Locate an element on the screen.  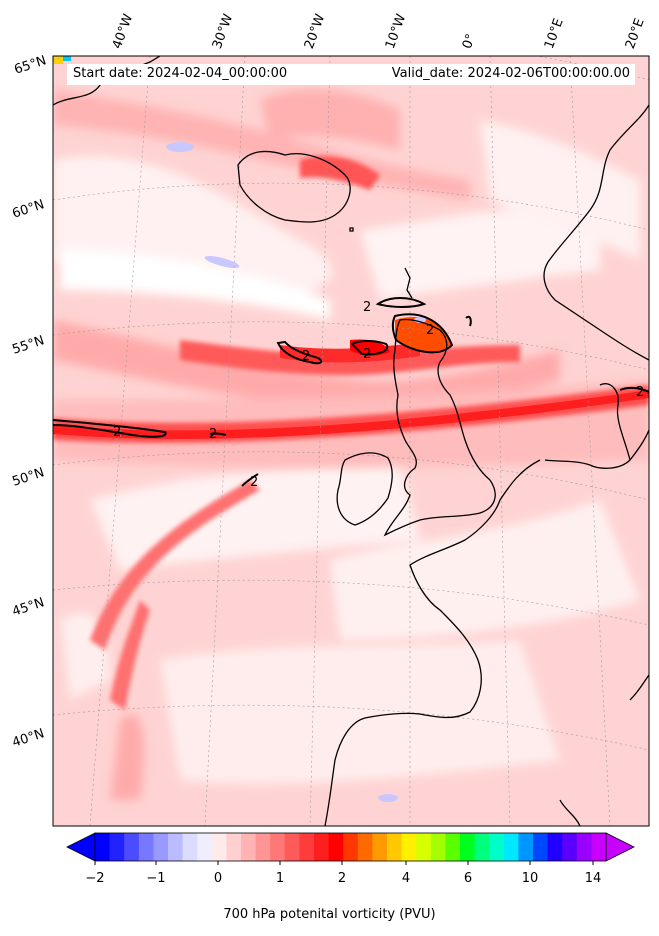
colorbar-outline is located at coordinates (350, 847).